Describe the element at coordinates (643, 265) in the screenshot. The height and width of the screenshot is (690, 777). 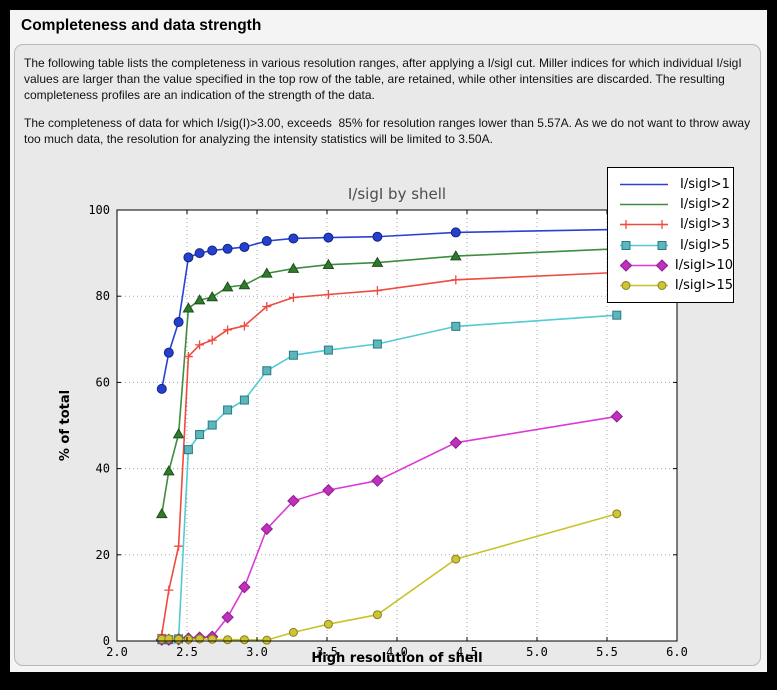
I see `legend-sample-diamond` at that location.